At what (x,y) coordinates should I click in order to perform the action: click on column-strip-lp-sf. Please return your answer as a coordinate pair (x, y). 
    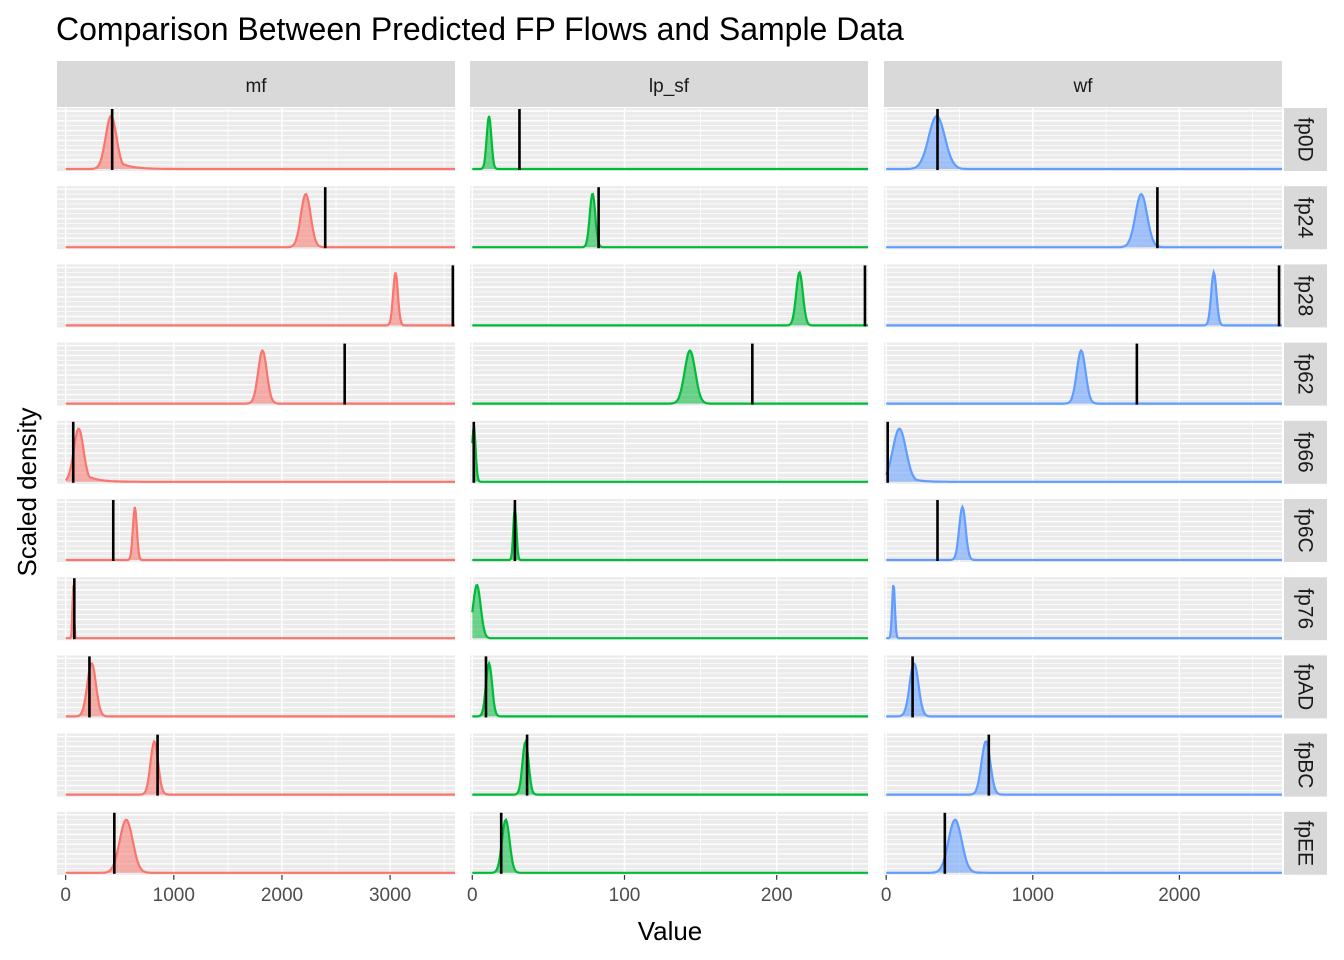
    Looking at the image, I should click on (669, 84).